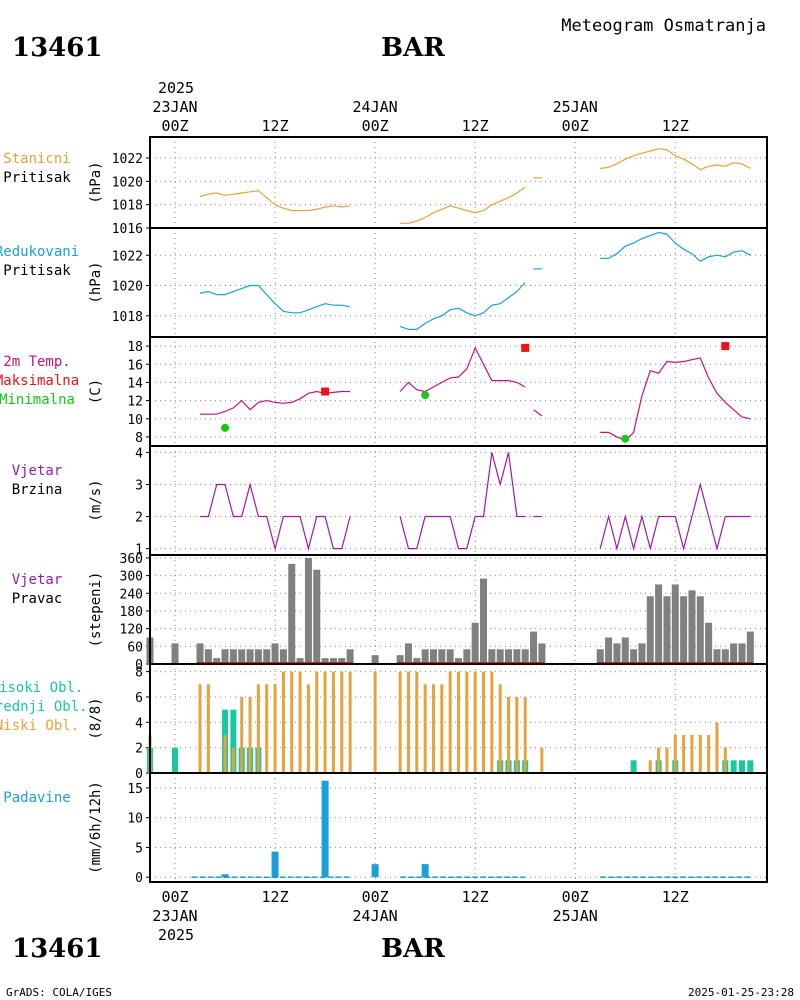 The image size is (800, 1000). I want to click on time-tick-label: 00Z, so click(174, 126).